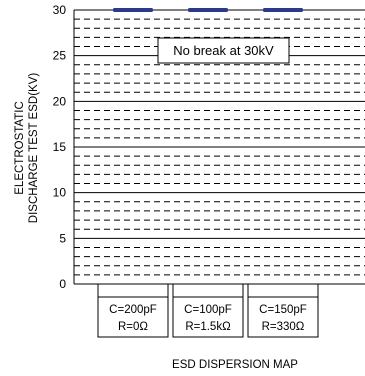 The width and height of the screenshot is (365, 376). What do you see at coordinates (208, 327) in the screenshot?
I see `category-label-line2: R=1.5kΩ` at bounding box center [208, 327].